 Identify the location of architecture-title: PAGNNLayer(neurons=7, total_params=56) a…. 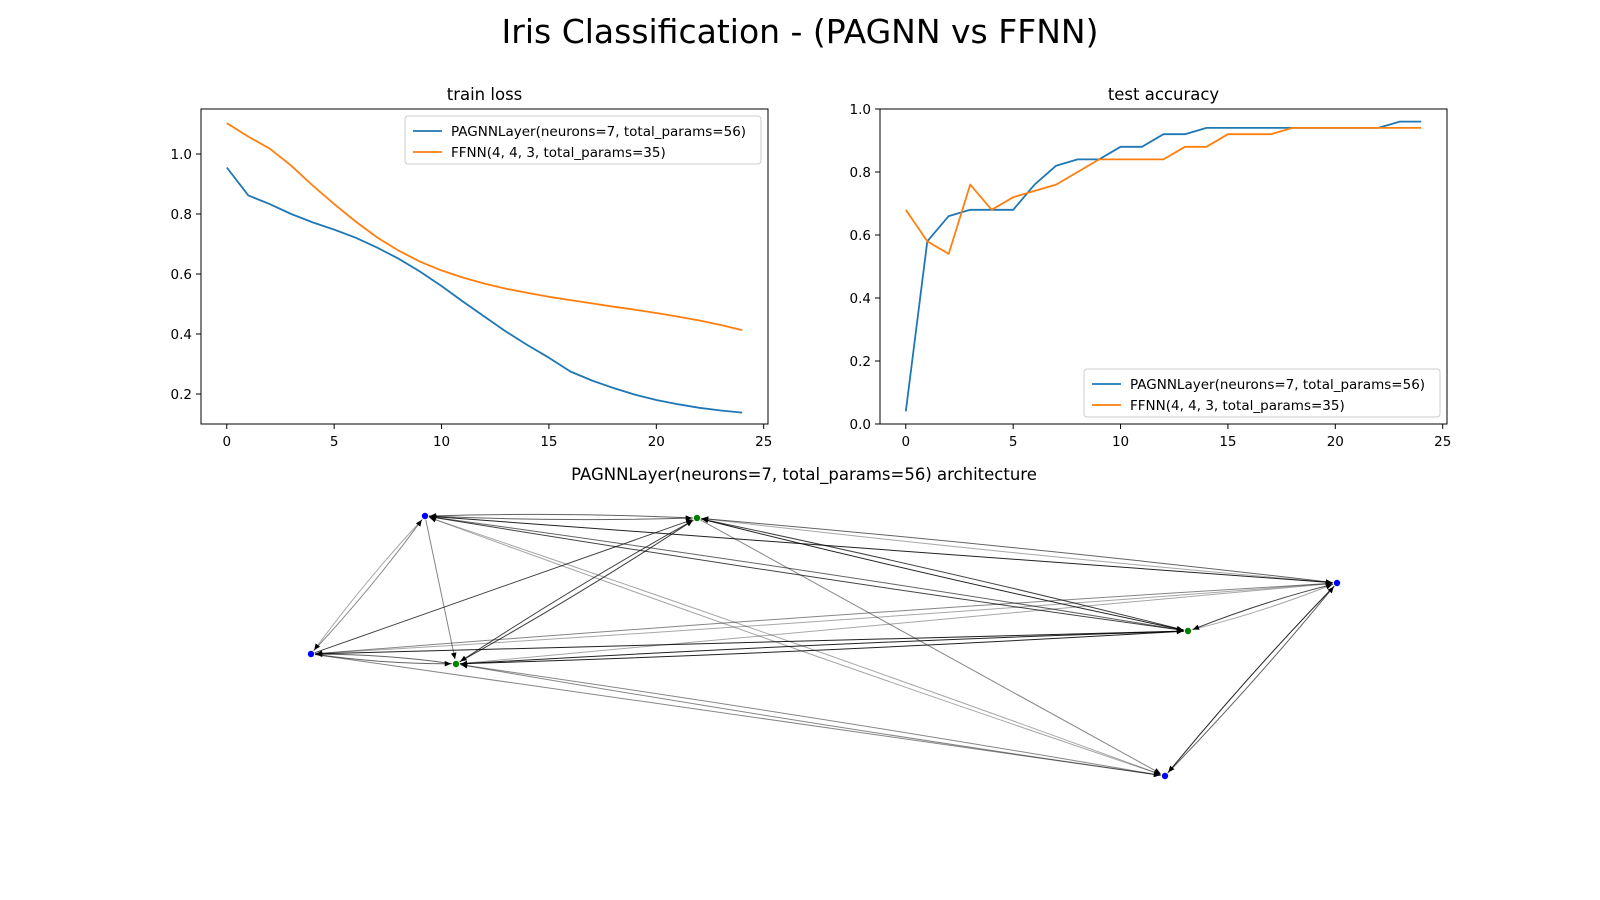
(804, 475).